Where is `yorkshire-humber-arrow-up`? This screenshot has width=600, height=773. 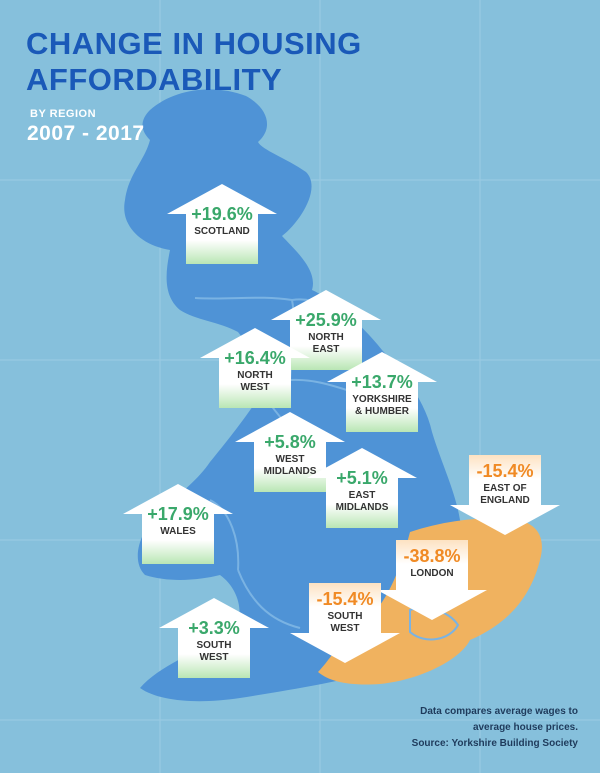
yorkshire-humber-arrow-up is located at coordinates (382, 392).